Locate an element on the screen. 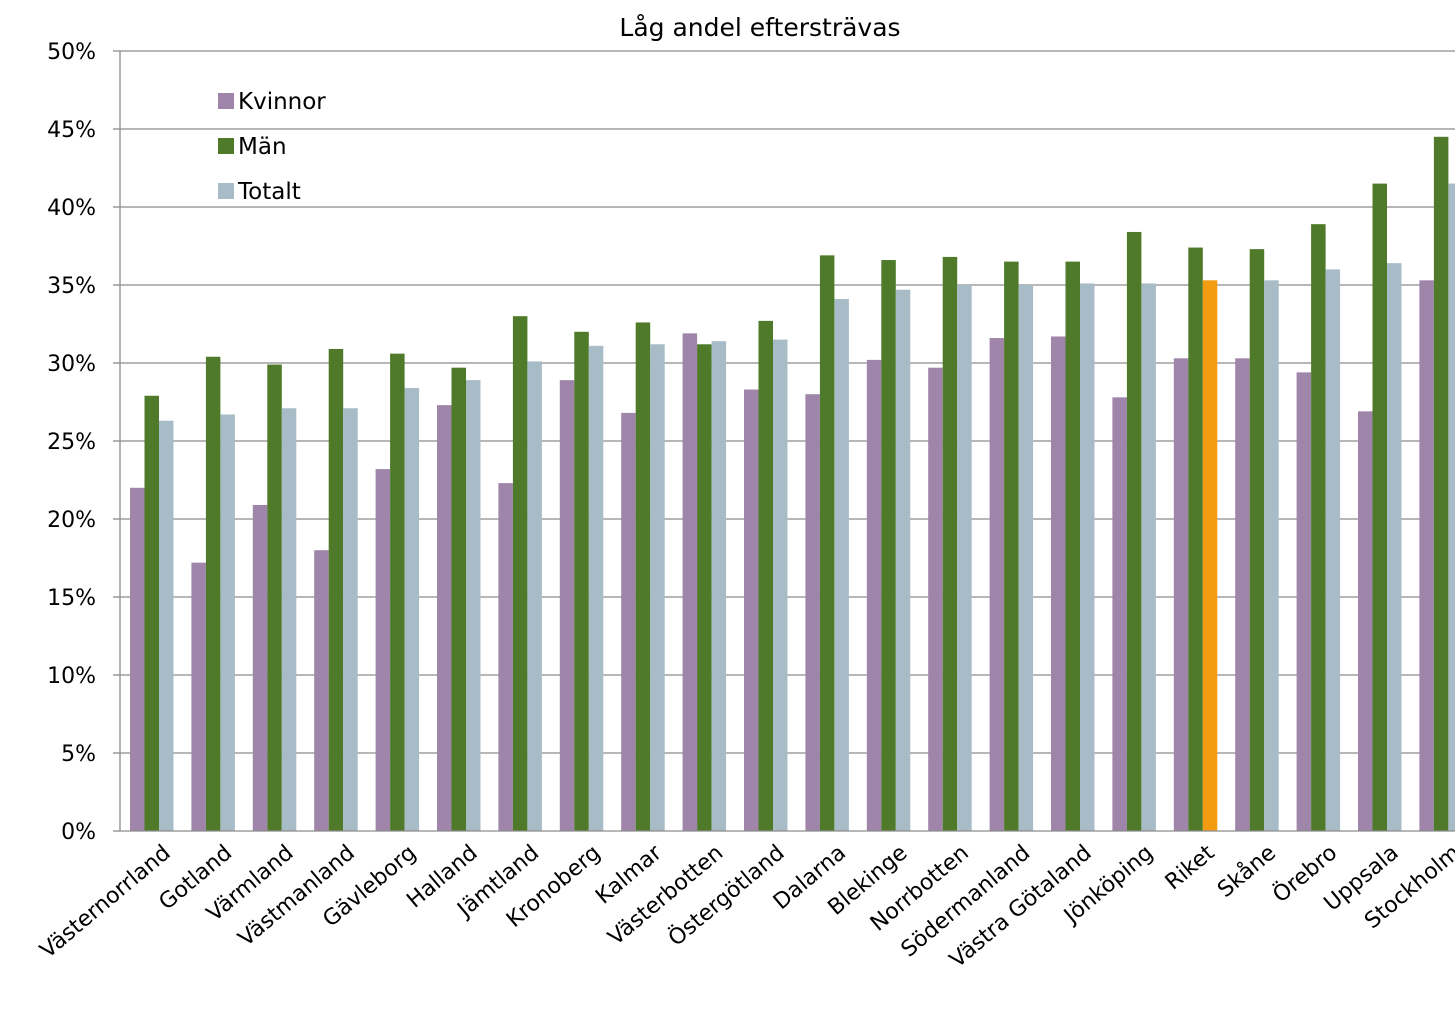 The image size is (1455, 1018). legend: Kvinnor Män Totalt is located at coordinates (272, 147).